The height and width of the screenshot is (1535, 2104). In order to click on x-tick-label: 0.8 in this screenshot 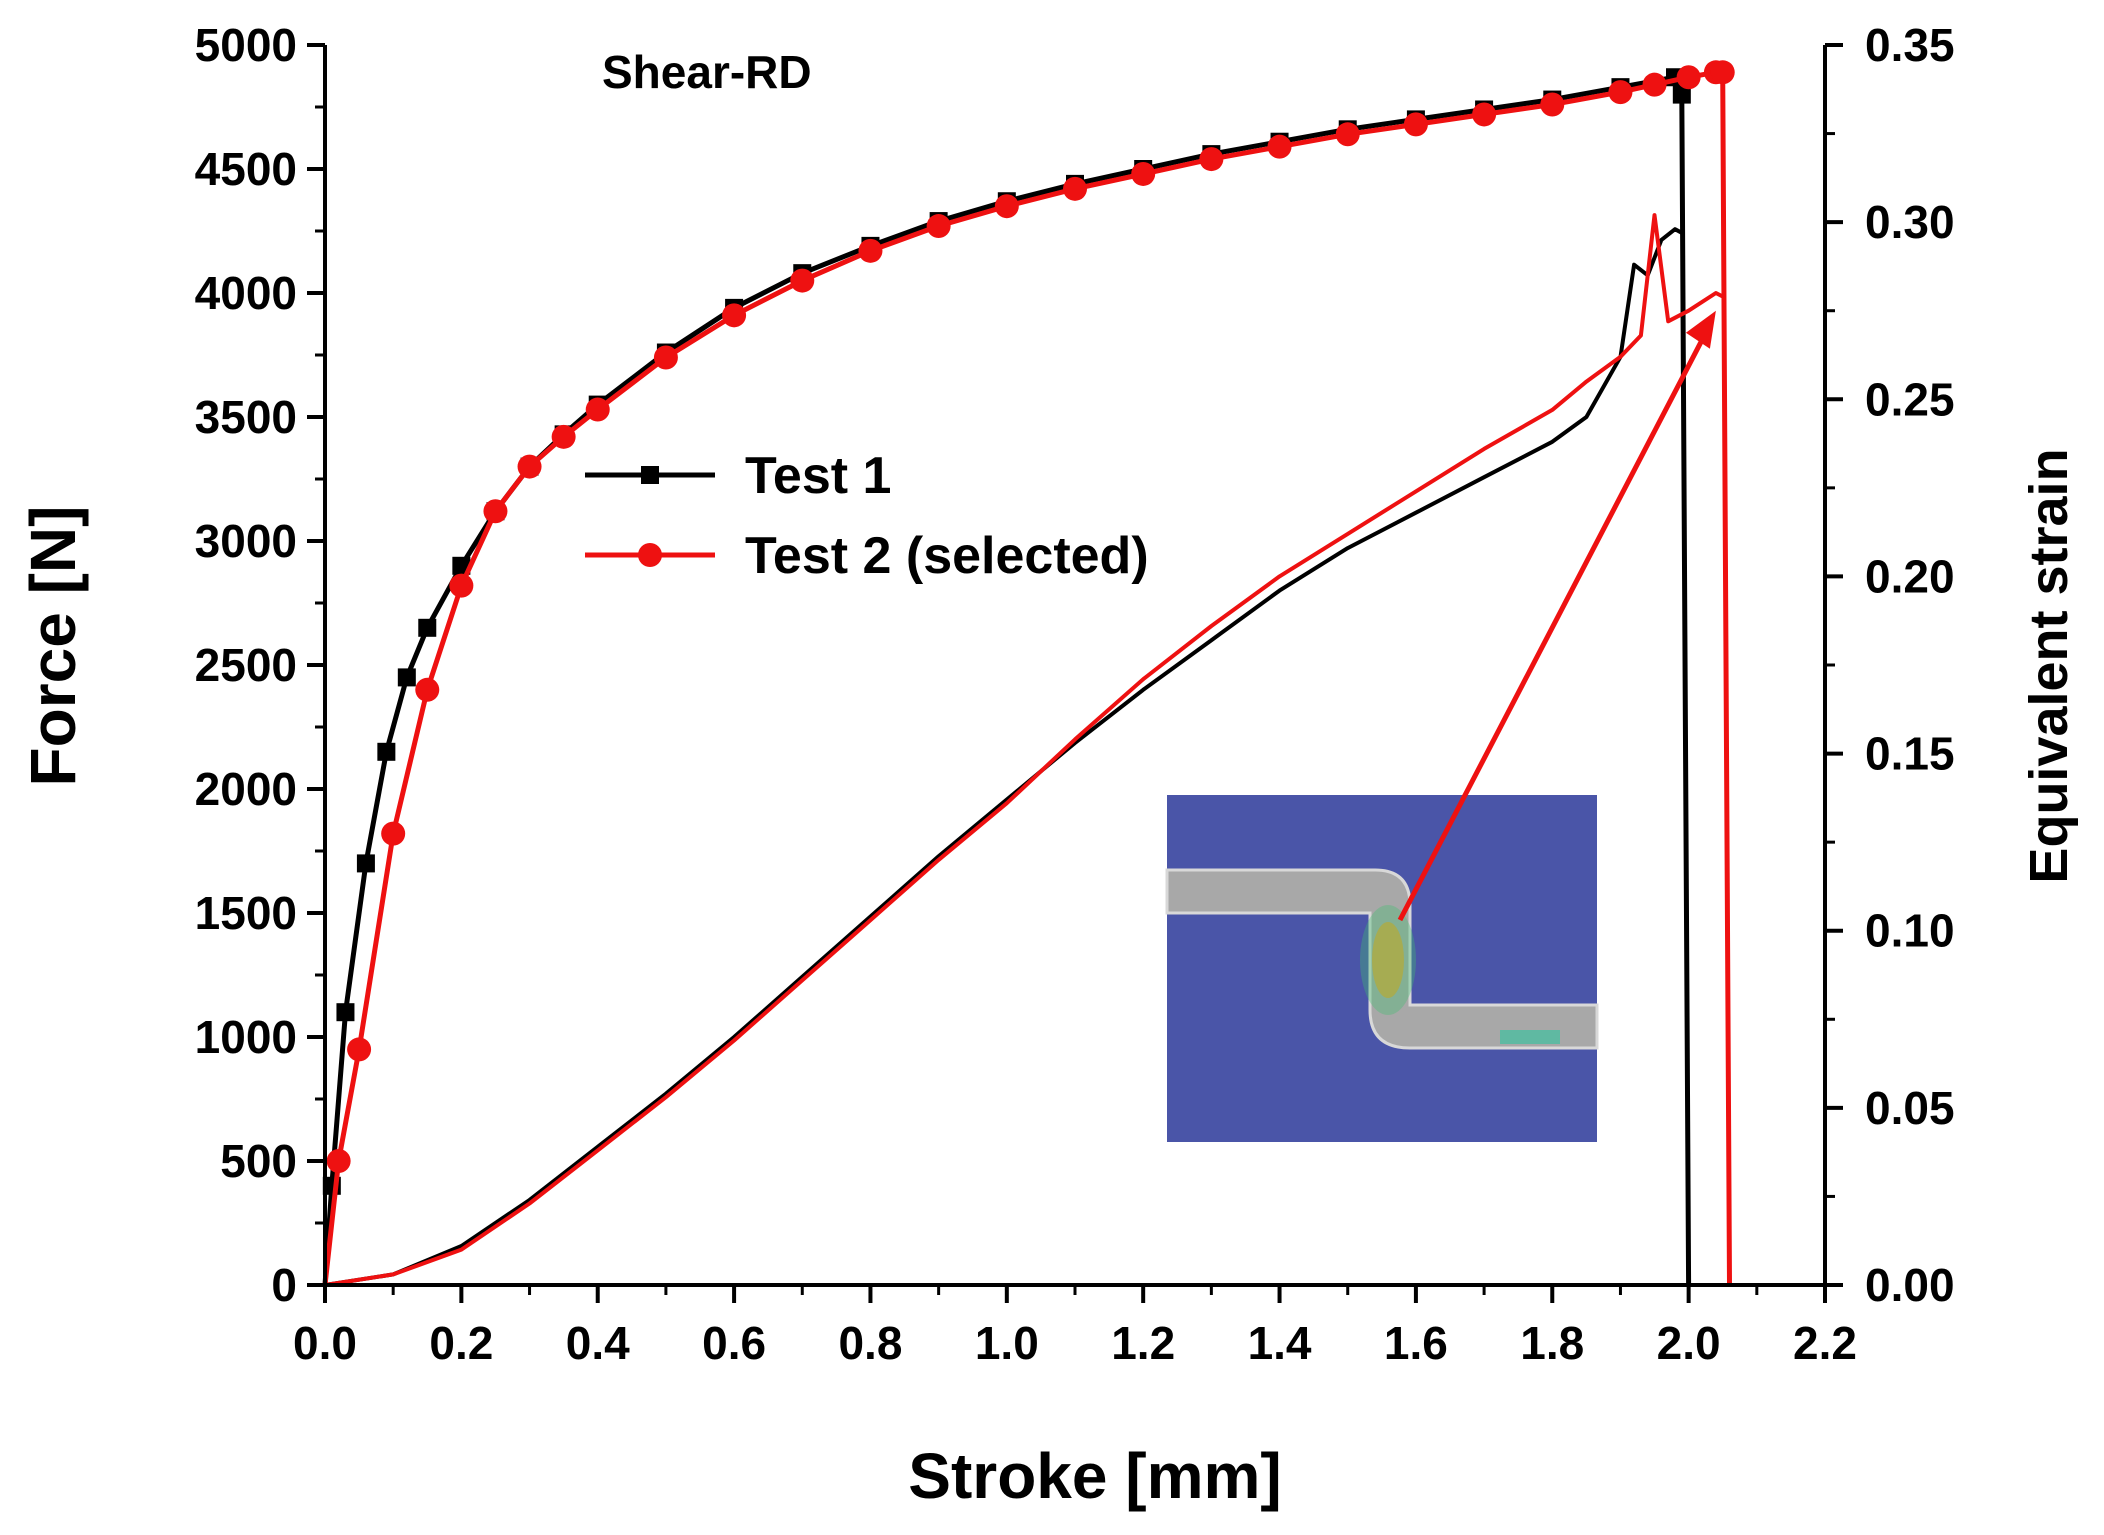, I will do `click(870, 1343)`.